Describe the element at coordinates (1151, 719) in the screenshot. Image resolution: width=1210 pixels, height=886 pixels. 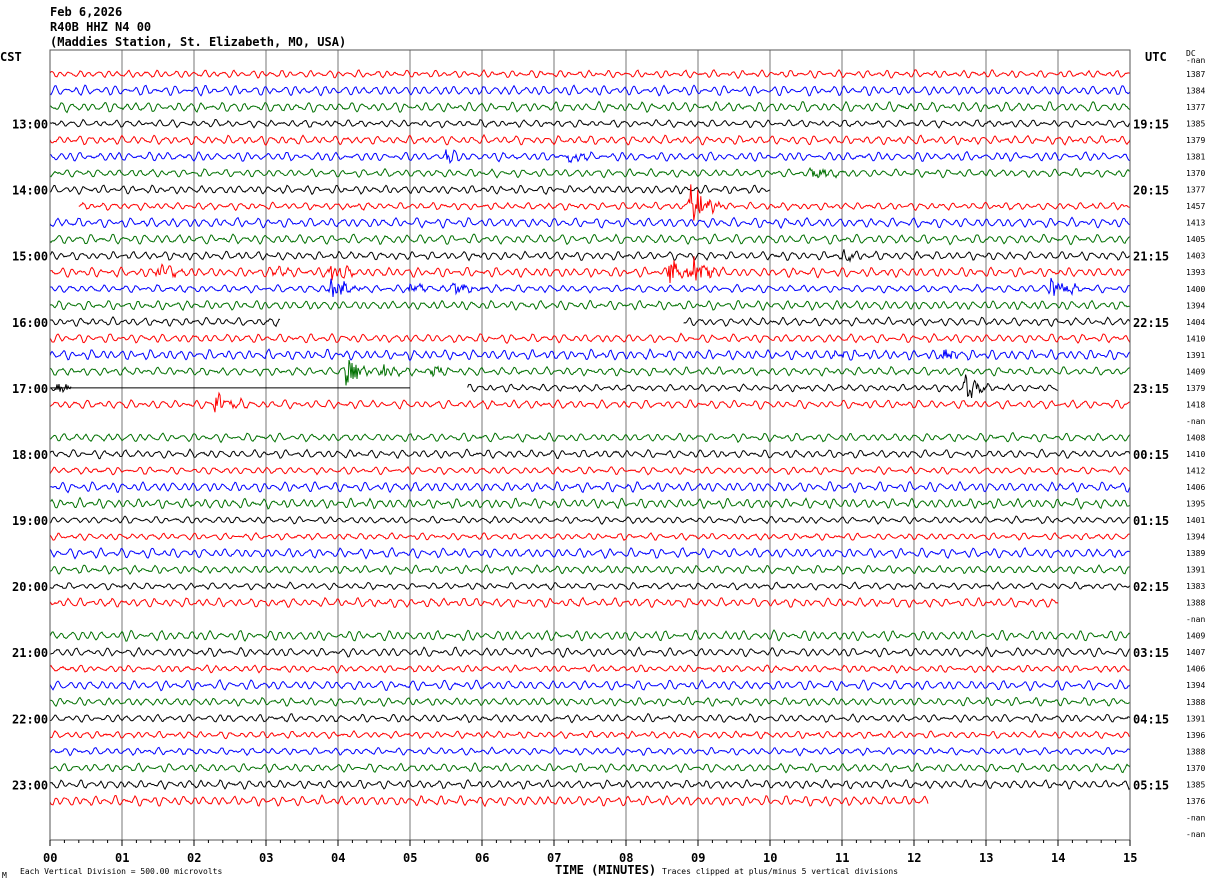
I see `utc-time-label: 04:15` at that location.